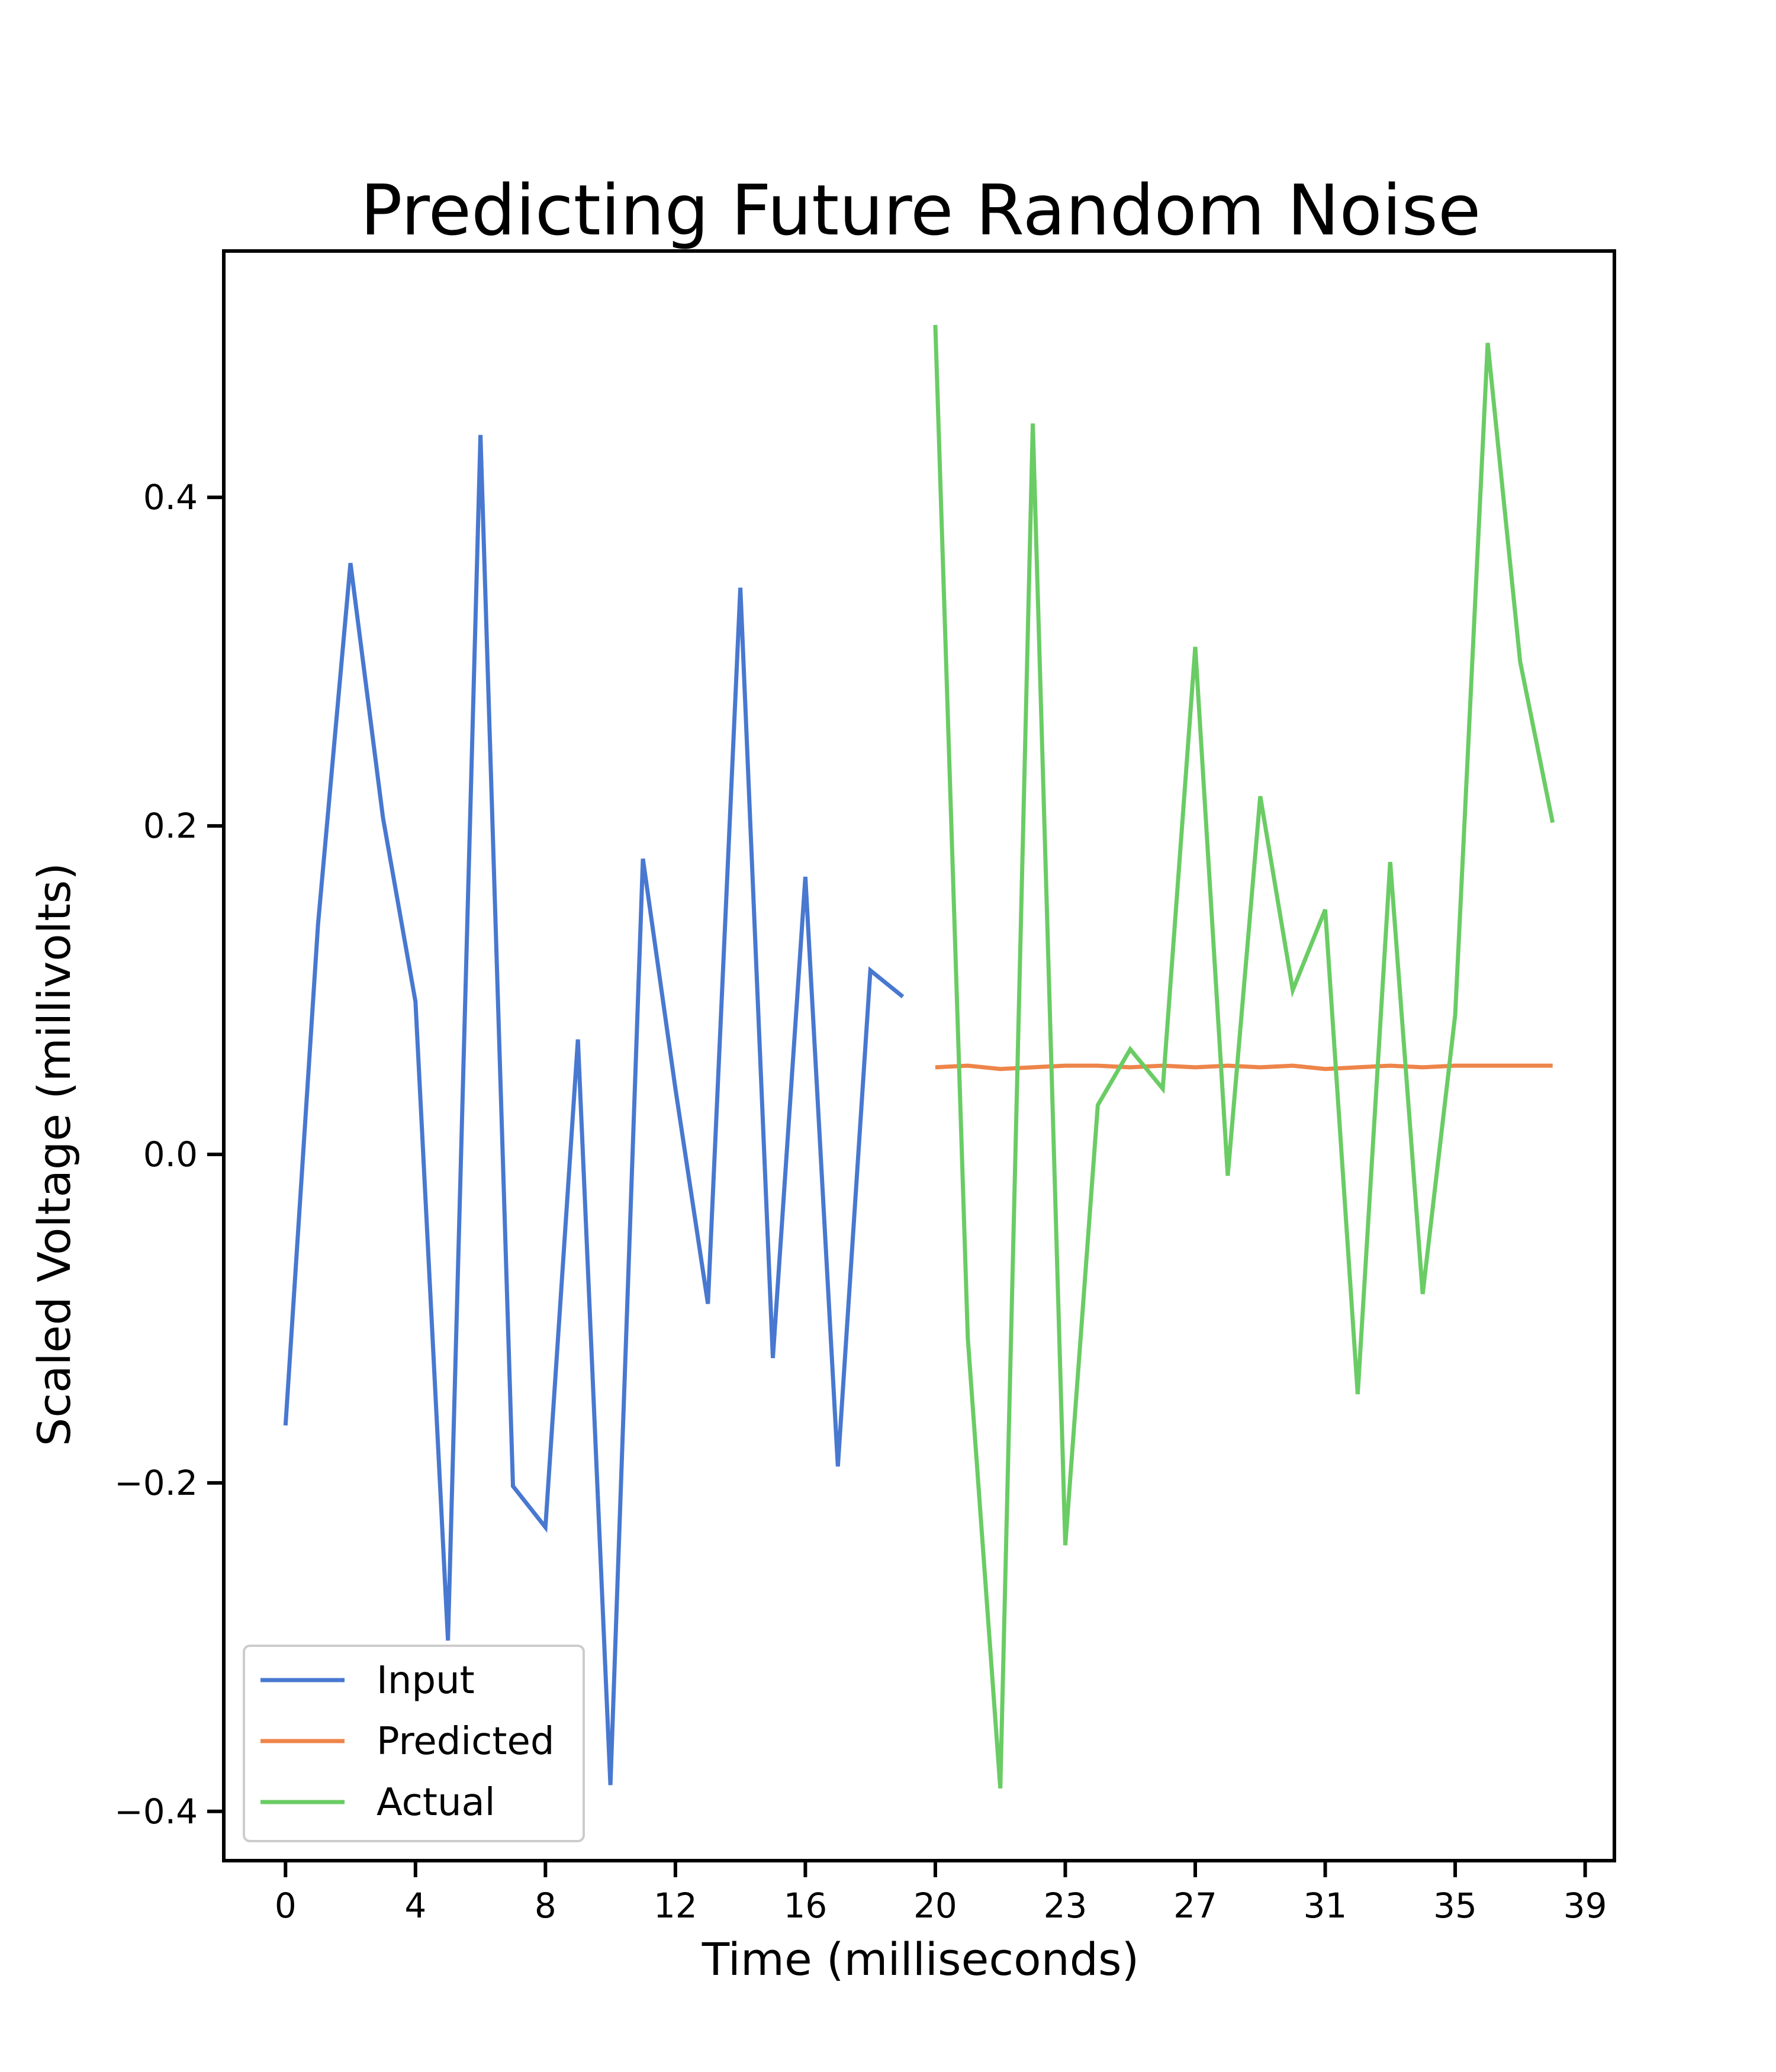 The height and width of the screenshot is (2072, 1776). What do you see at coordinates (1585, 1906) in the screenshot?
I see `x-tick-label: 39` at bounding box center [1585, 1906].